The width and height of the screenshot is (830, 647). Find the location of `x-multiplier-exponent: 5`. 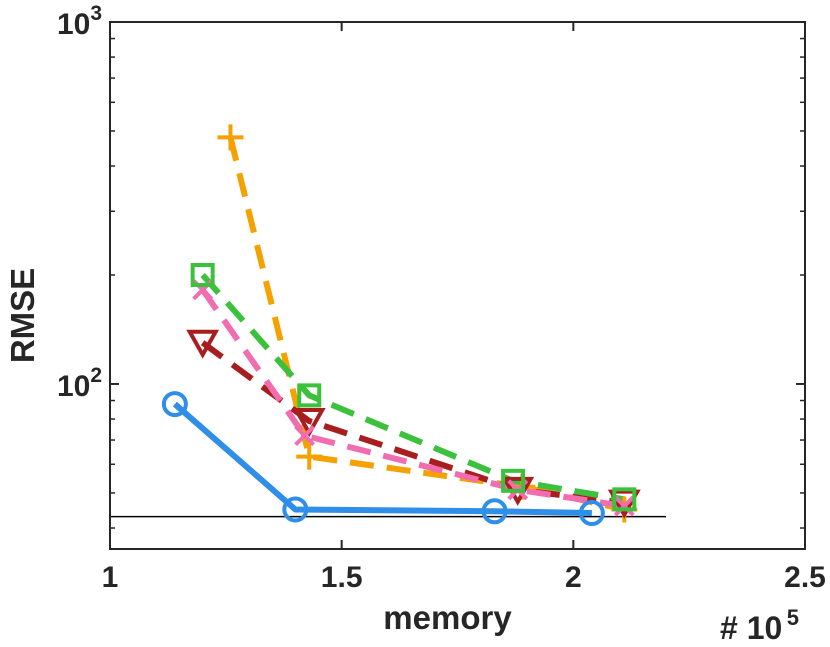

x-multiplier-exponent: 5 is located at coordinates (793, 617).